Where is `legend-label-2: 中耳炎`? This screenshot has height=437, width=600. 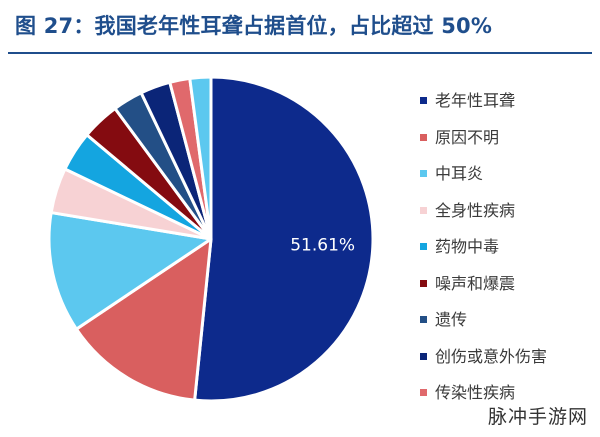 legend-label-2: 中耳炎 is located at coordinates (459, 173).